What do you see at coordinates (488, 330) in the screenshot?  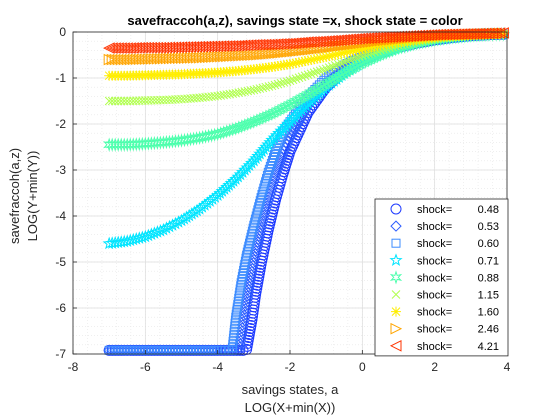 I see `legend-label-value: 2.46` at bounding box center [488, 330].